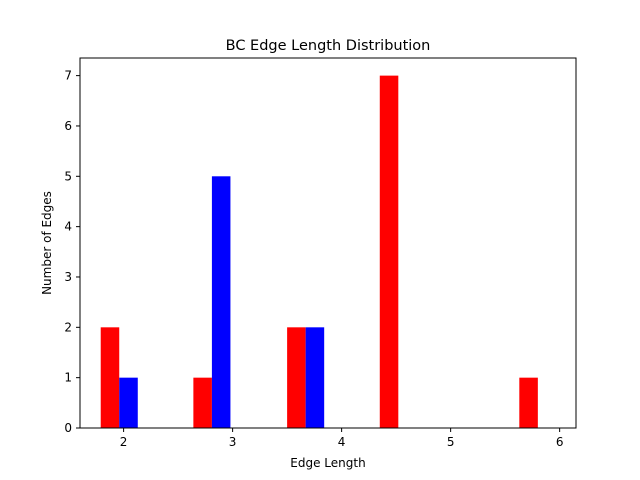 This screenshot has width=640, height=480. What do you see at coordinates (68, 378) in the screenshot?
I see `y-tick-label: 1` at bounding box center [68, 378].